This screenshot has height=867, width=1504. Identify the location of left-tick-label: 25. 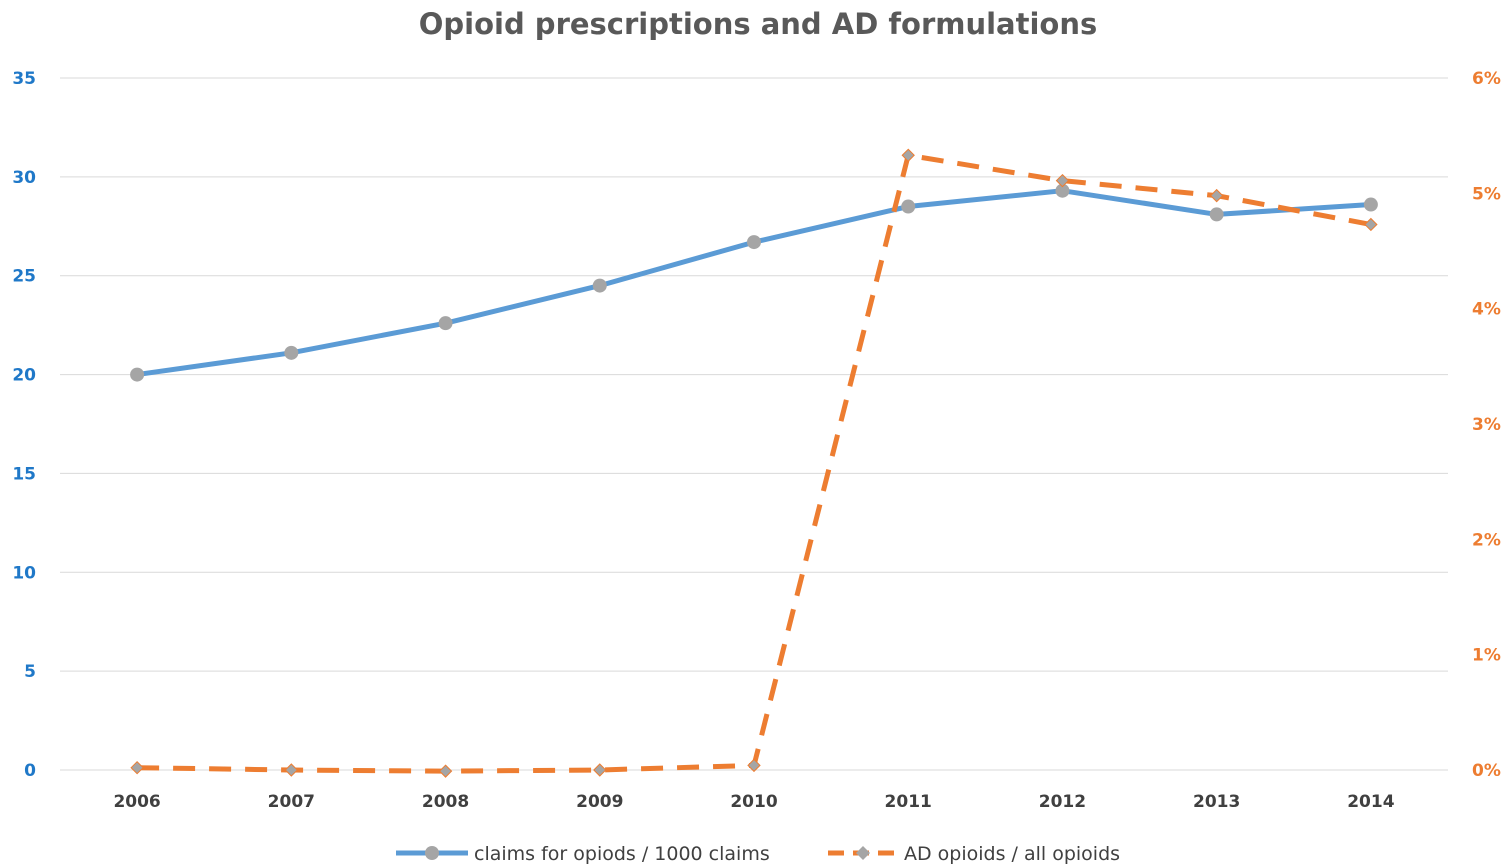
(24, 277).